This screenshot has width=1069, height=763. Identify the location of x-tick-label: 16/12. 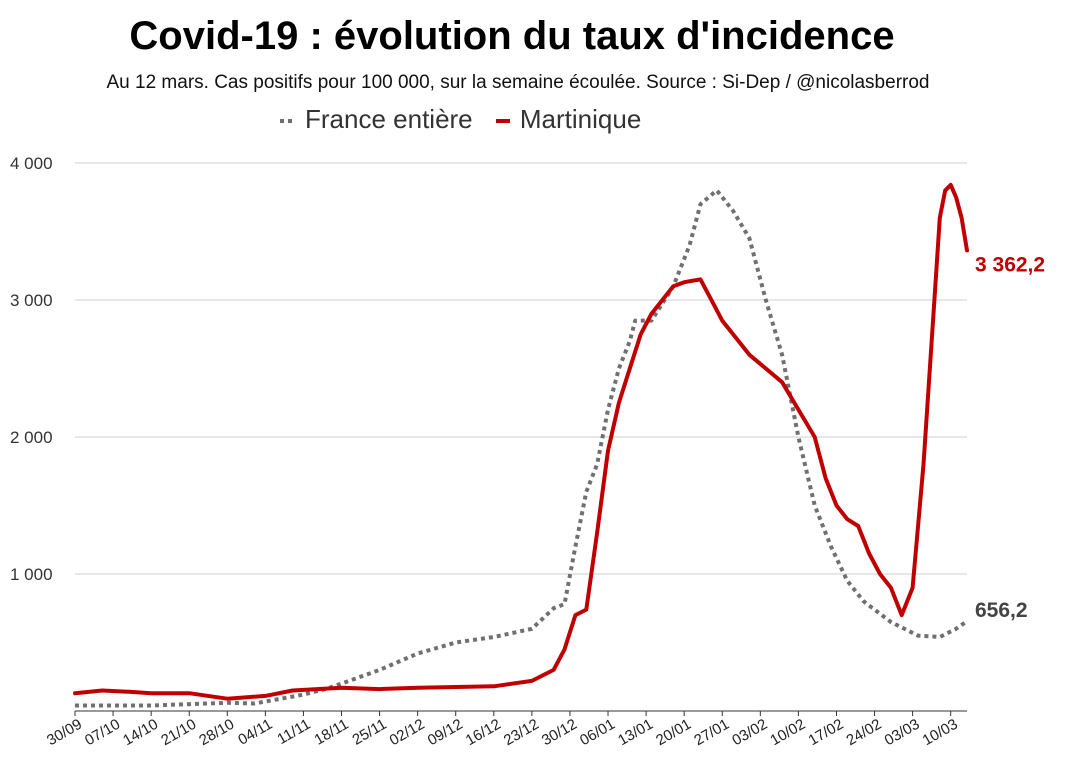
(483, 732).